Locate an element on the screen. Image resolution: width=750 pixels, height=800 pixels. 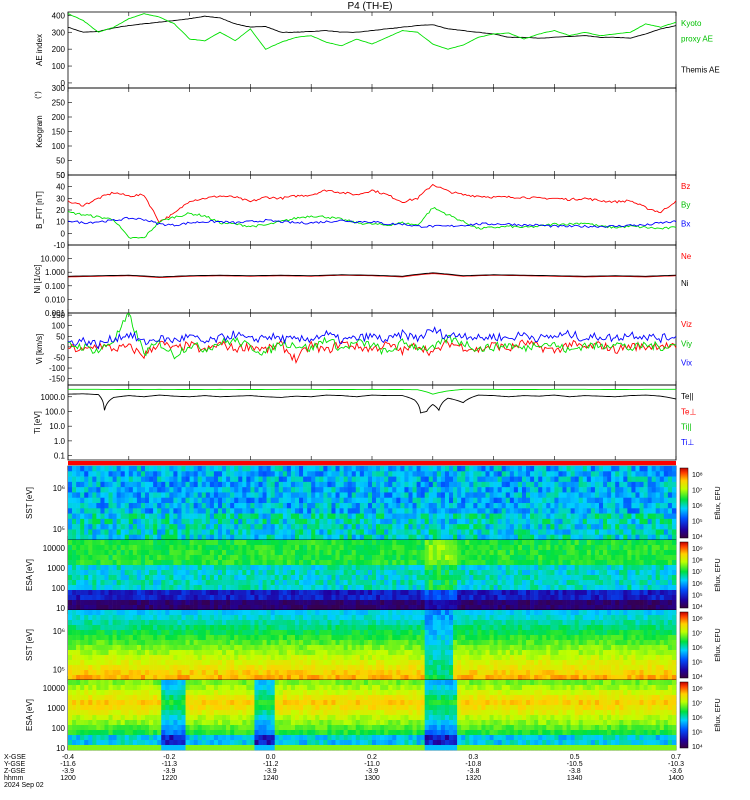
esa_pef-colorbar-tick: 10⁵ is located at coordinates (697, 595).